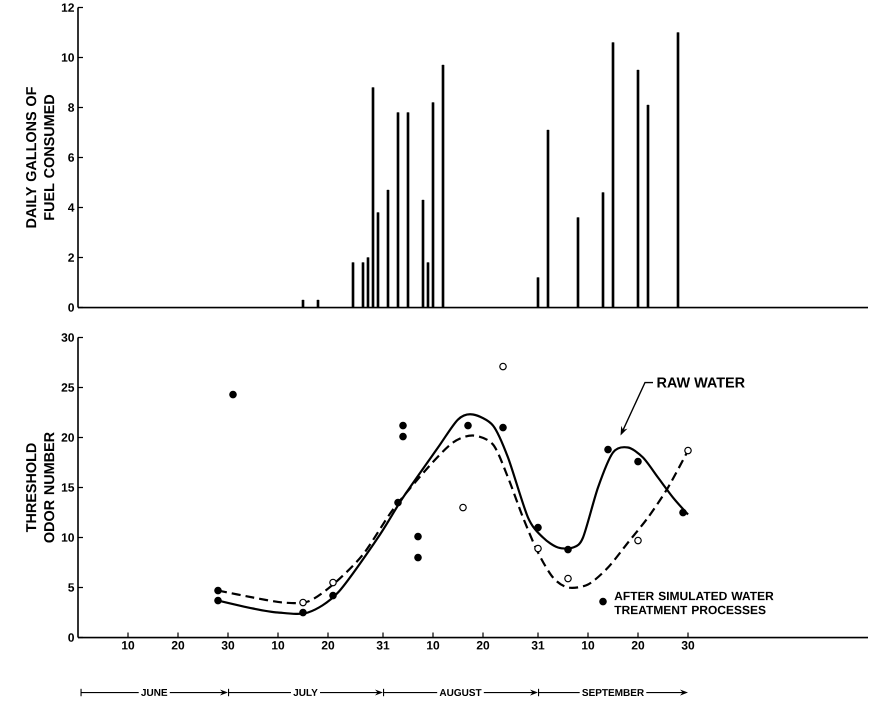 The width and height of the screenshot is (870, 710). Describe the element at coordinates (40, 487) in the screenshot. I see `y-axis-title: THRESHOLD ODOR NUMBER` at that location.